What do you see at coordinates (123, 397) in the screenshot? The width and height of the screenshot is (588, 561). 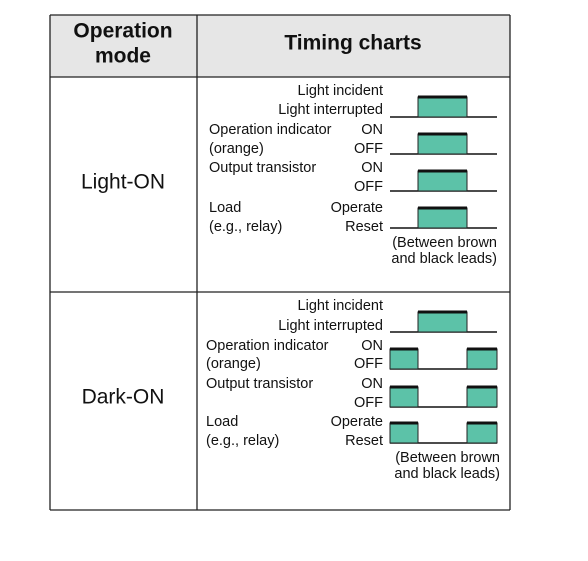 I see `mode-label: Dark-ON` at bounding box center [123, 397].